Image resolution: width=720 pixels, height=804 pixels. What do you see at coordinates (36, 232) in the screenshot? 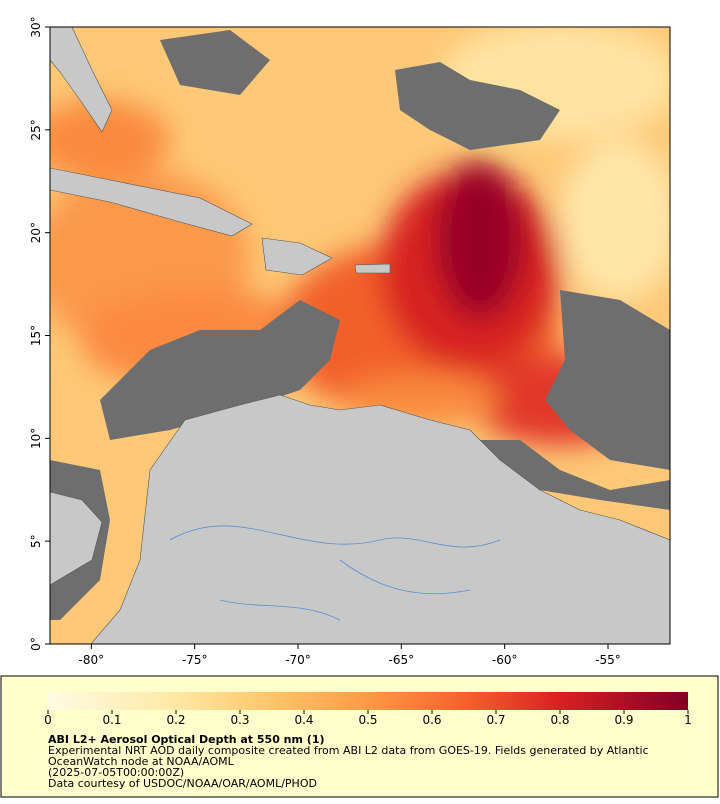
I see `y-tick-label: 20°` at bounding box center [36, 232].